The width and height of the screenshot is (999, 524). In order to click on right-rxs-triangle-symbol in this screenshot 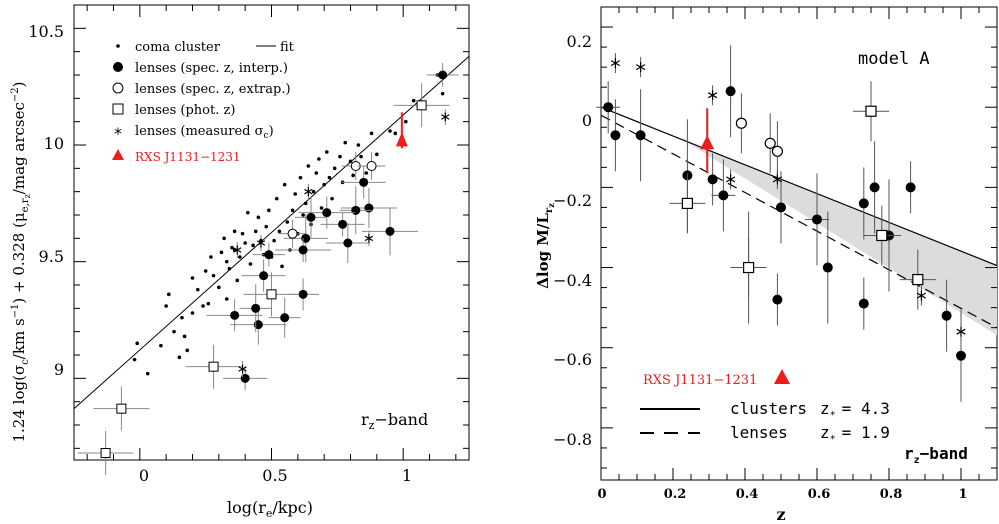, I will do `click(782, 376)`.